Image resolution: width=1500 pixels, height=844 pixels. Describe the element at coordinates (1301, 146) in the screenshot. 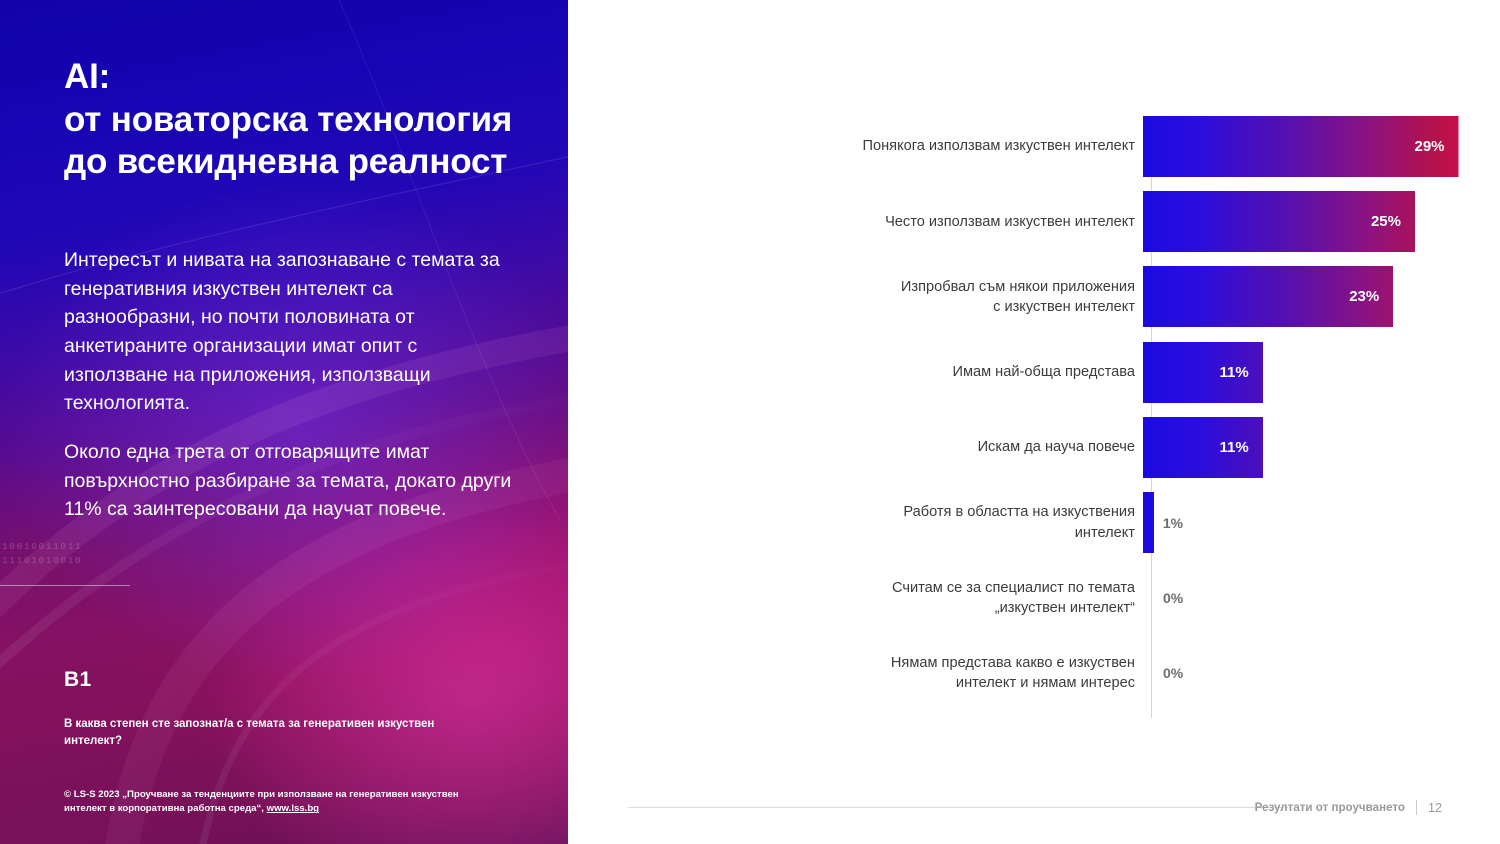

I see `chart-bar: 29%` at that location.